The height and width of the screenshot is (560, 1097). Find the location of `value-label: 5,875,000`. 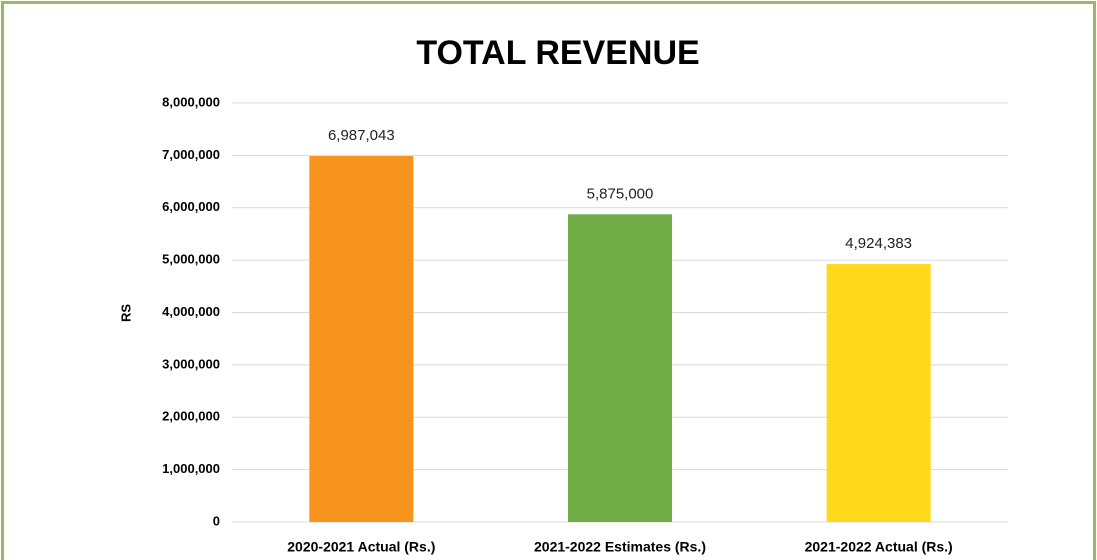

value-label: 5,875,000 is located at coordinates (620, 193).